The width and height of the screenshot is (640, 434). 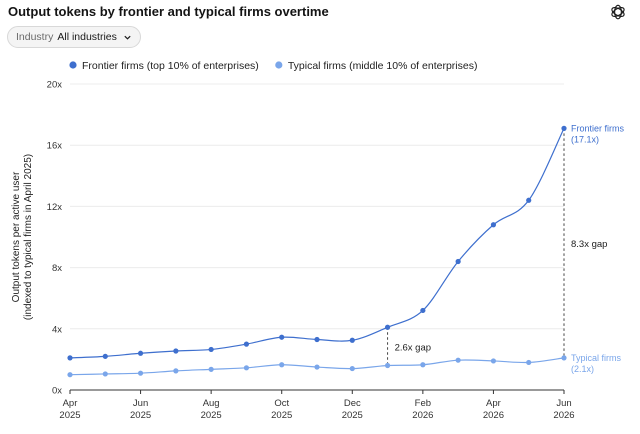 I want to click on y-tick-label: 16x, so click(x=55, y=146).